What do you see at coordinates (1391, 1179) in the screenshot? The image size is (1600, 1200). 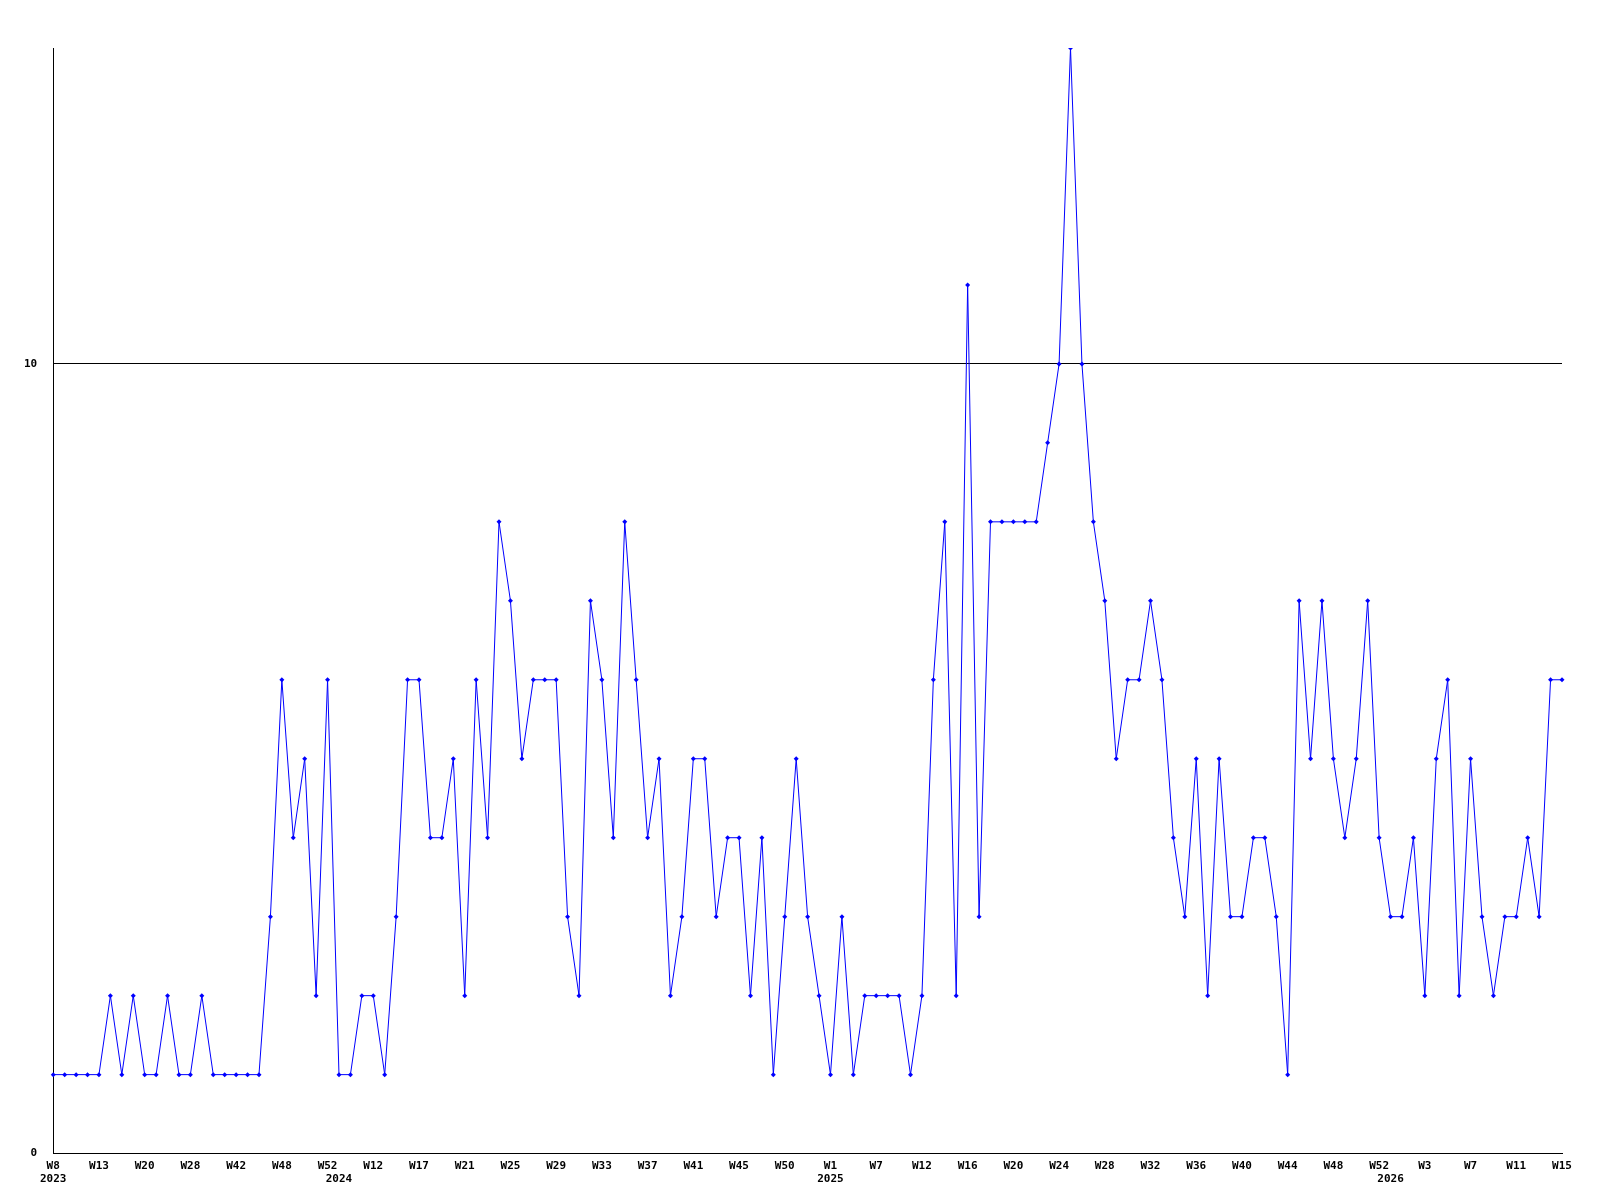 I see `x-tick-label: 2026` at bounding box center [1391, 1179].